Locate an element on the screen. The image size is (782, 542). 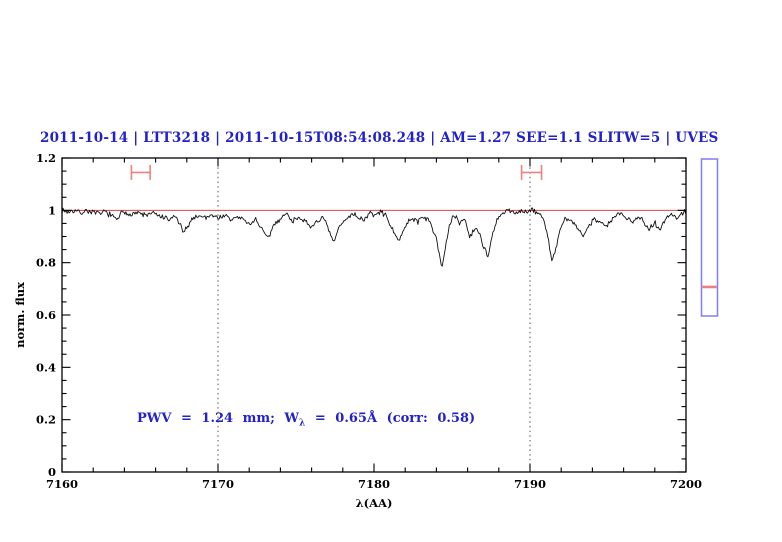
x-tick-label: 7190 is located at coordinates (530, 484).